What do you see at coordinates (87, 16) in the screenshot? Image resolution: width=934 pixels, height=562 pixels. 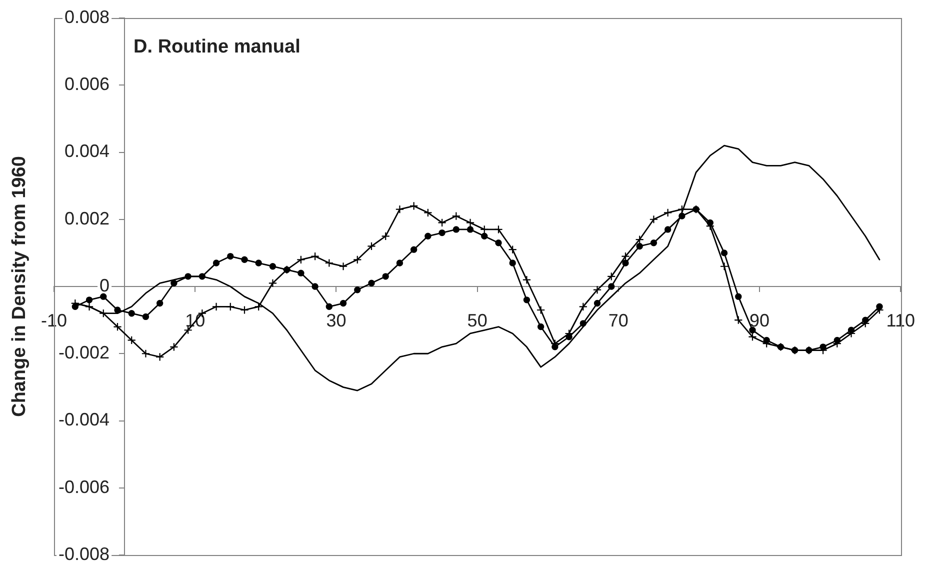 I see `y-tick-label: 0.008` at bounding box center [87, 16].